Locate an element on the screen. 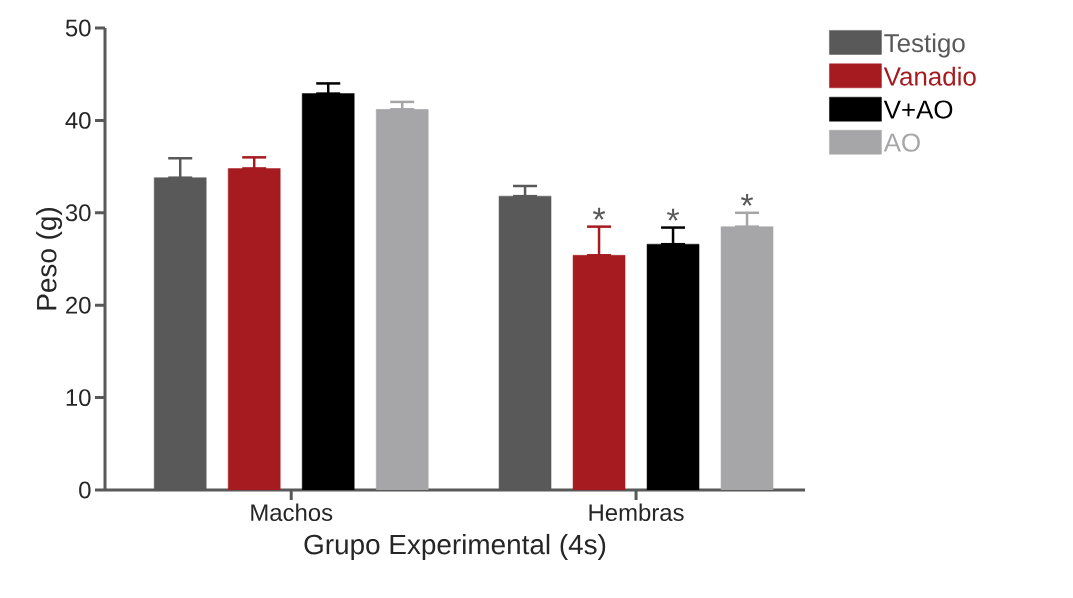 The height and width of the screenshot is (598, 1073). legend-label: AO is located at coordinates (901, 142).